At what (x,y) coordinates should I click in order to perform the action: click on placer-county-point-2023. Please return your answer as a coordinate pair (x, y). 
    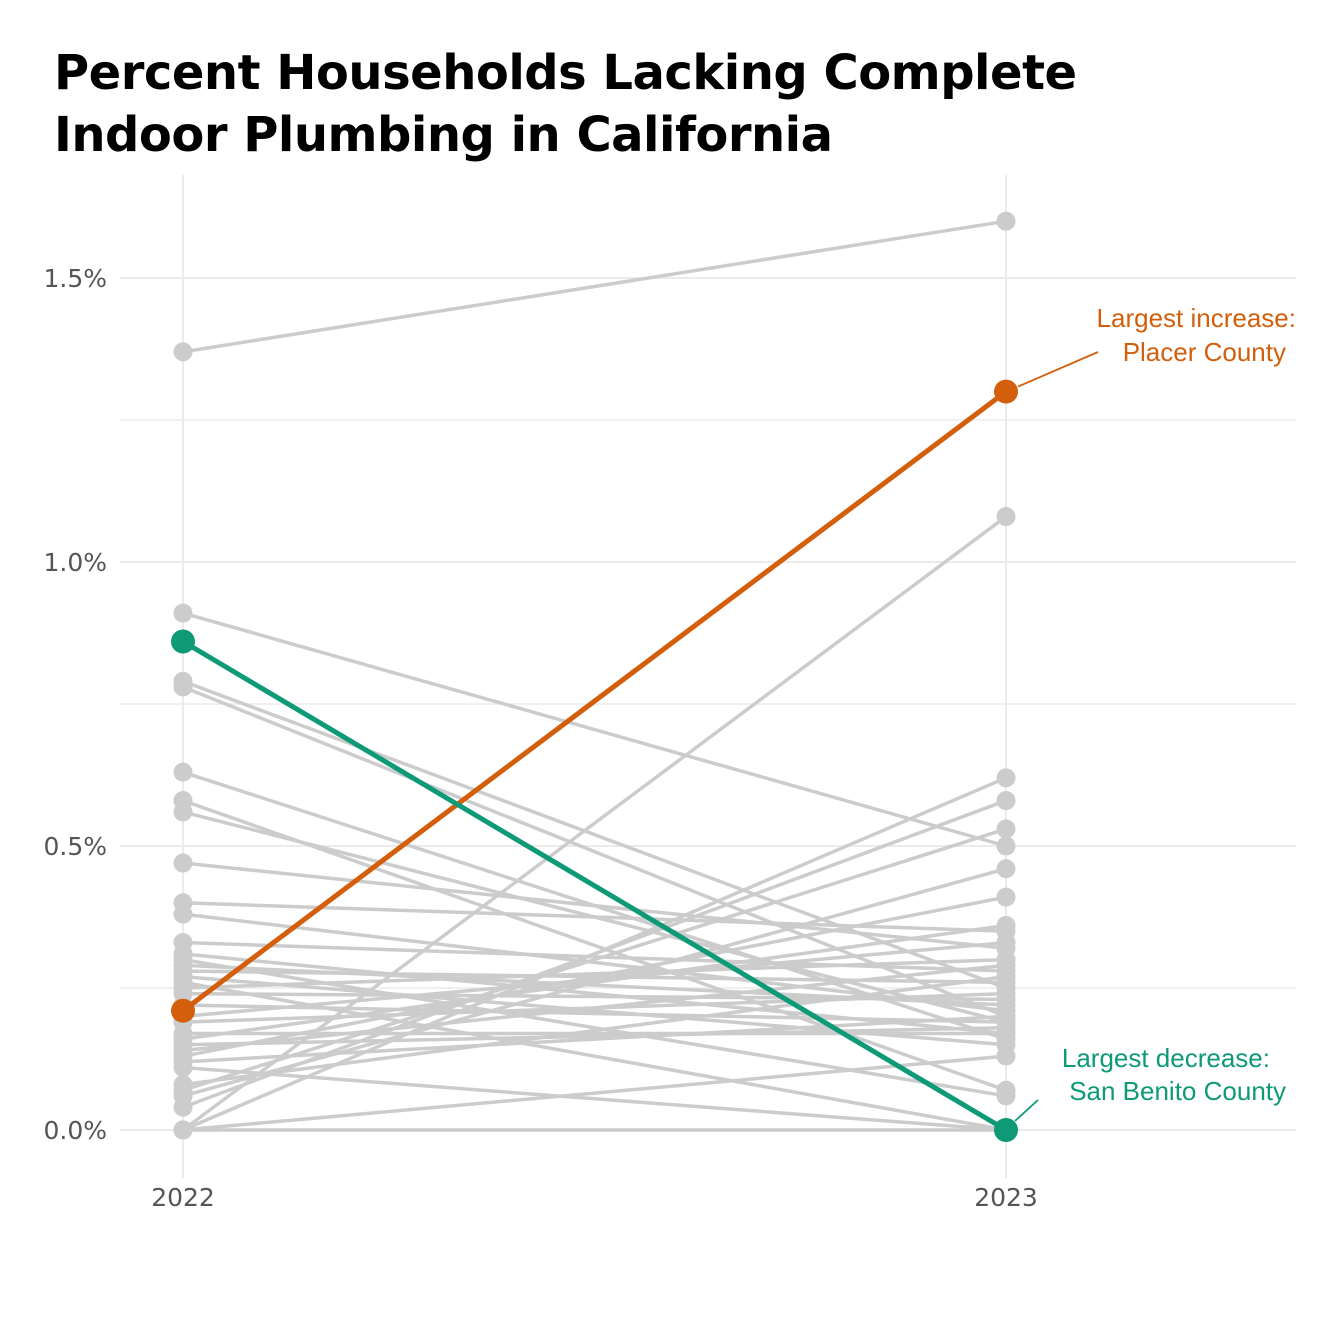
    Looking at the image, I should click on (1006, 391).